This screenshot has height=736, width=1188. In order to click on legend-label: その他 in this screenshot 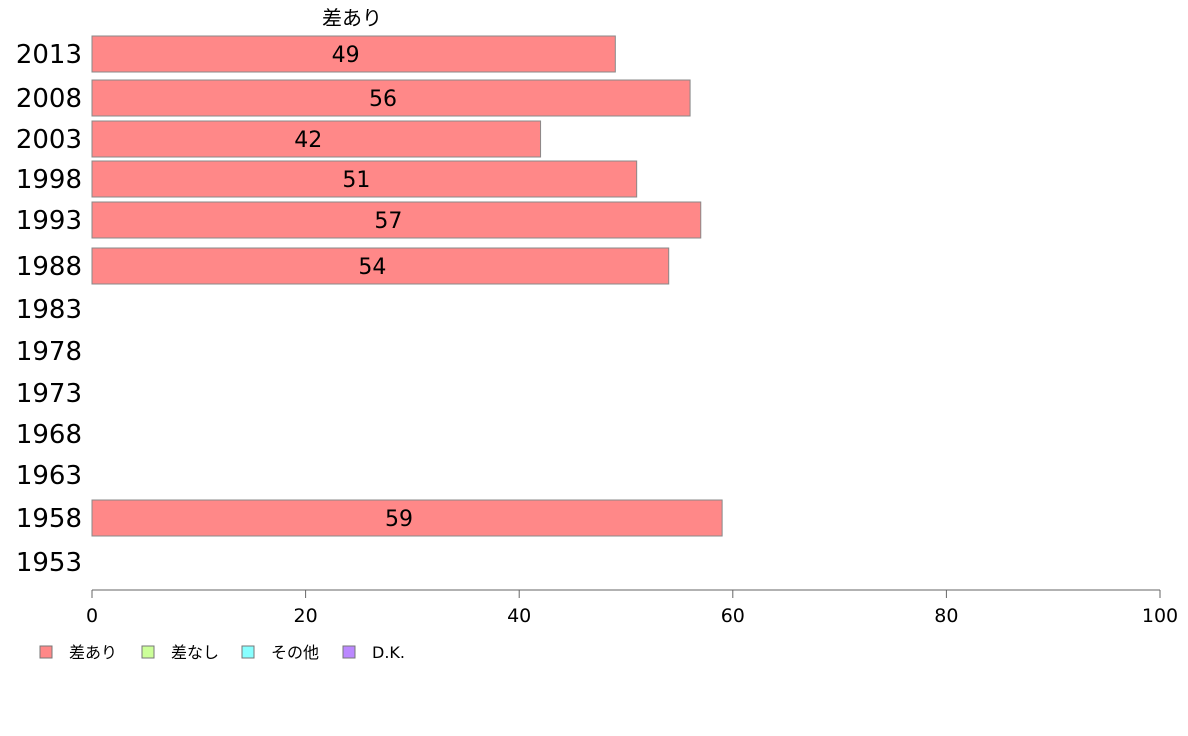, I will do `click(295, 652)`.